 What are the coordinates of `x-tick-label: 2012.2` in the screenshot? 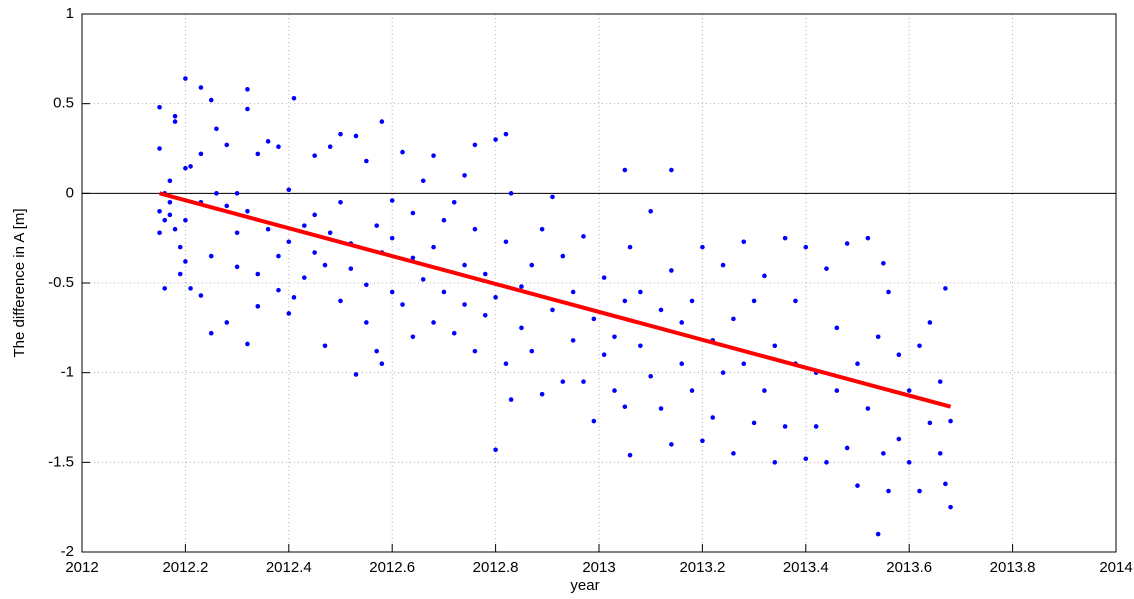 It's located at (185, 567).